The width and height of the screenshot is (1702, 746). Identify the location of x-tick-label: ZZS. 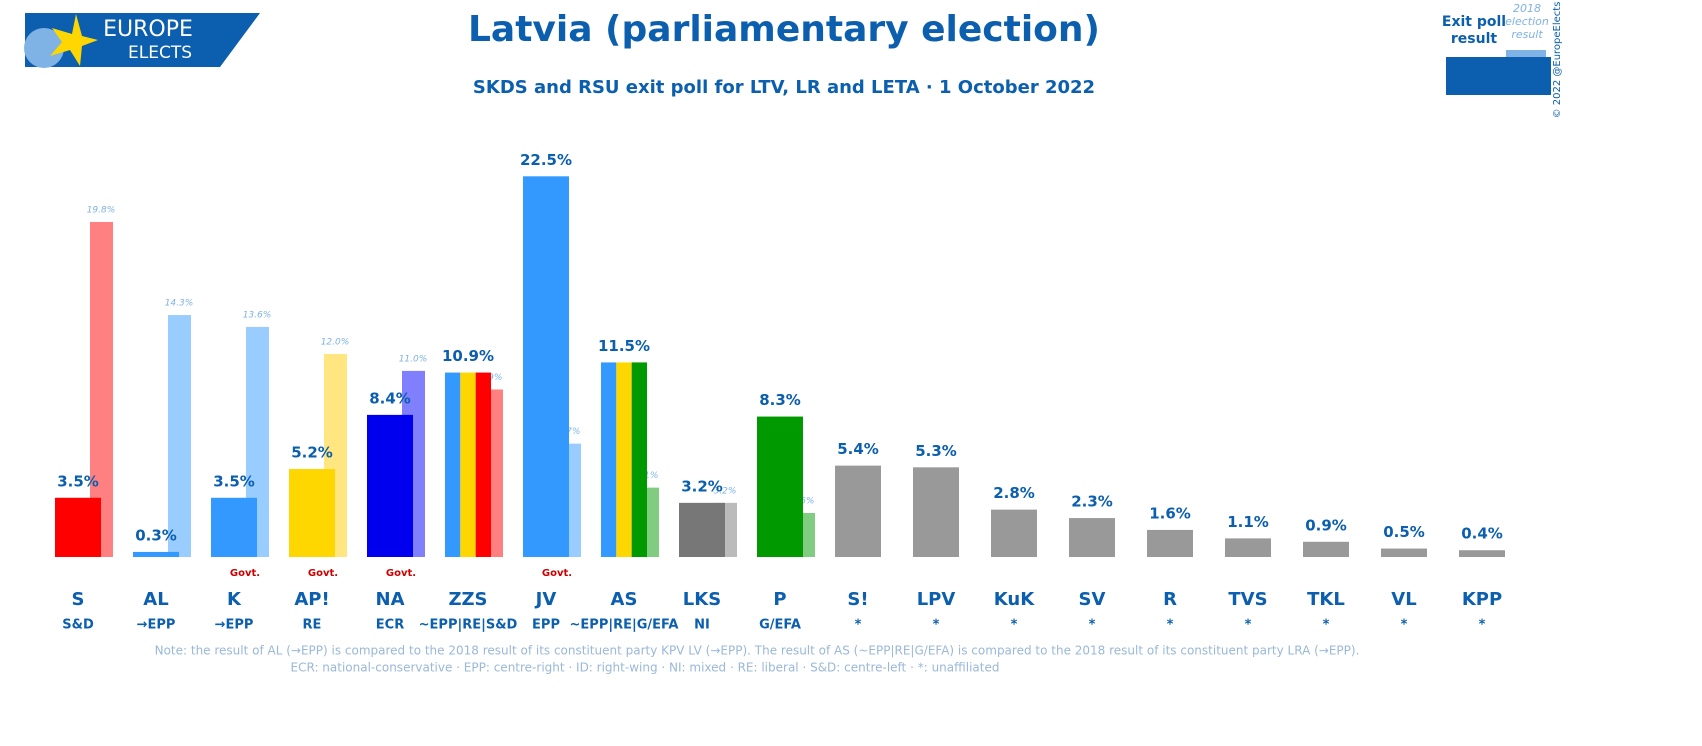
(467, 599).